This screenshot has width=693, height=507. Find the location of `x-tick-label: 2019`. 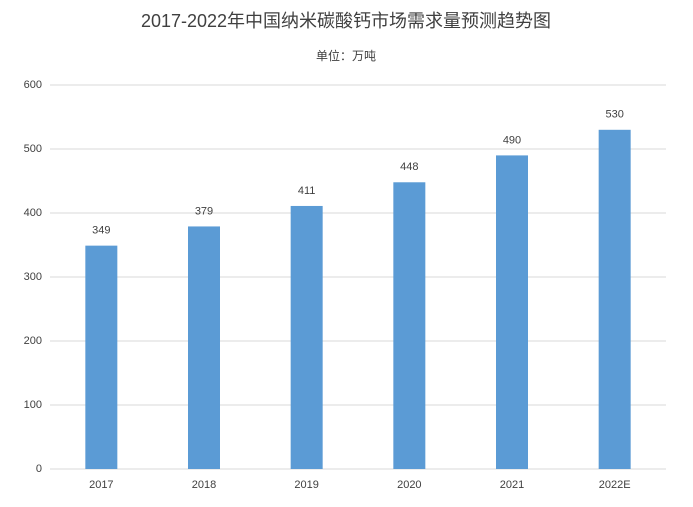

x-tick-label: 2019 is located at coordinates (306, 485).